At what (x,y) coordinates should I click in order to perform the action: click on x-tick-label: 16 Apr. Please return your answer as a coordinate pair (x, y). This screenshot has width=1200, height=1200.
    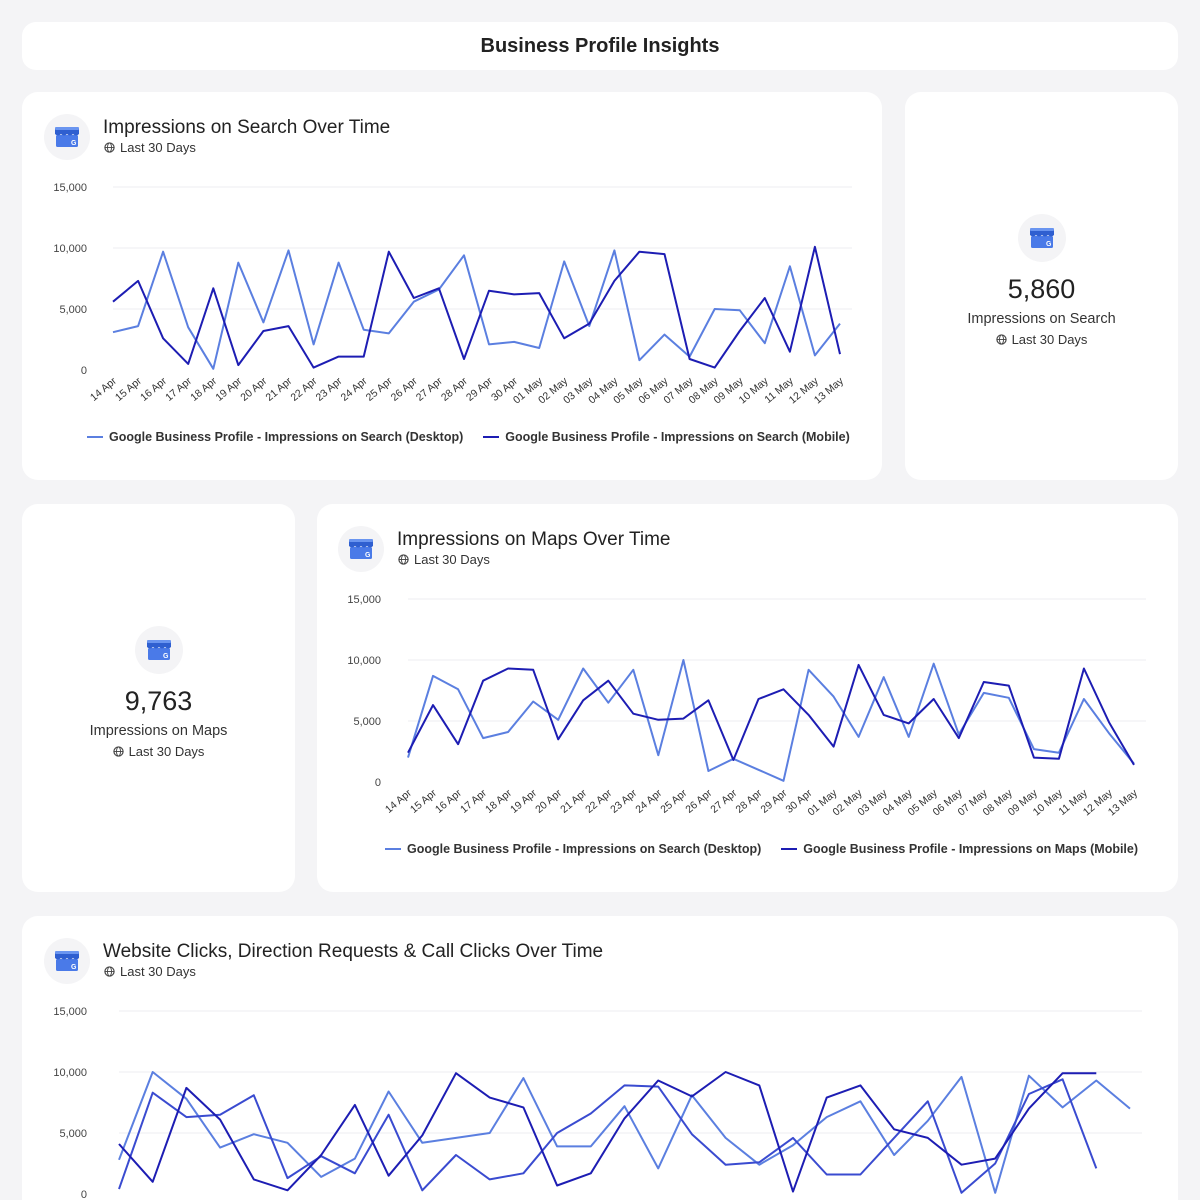
    Looking at the image, I should click on (448, 801).